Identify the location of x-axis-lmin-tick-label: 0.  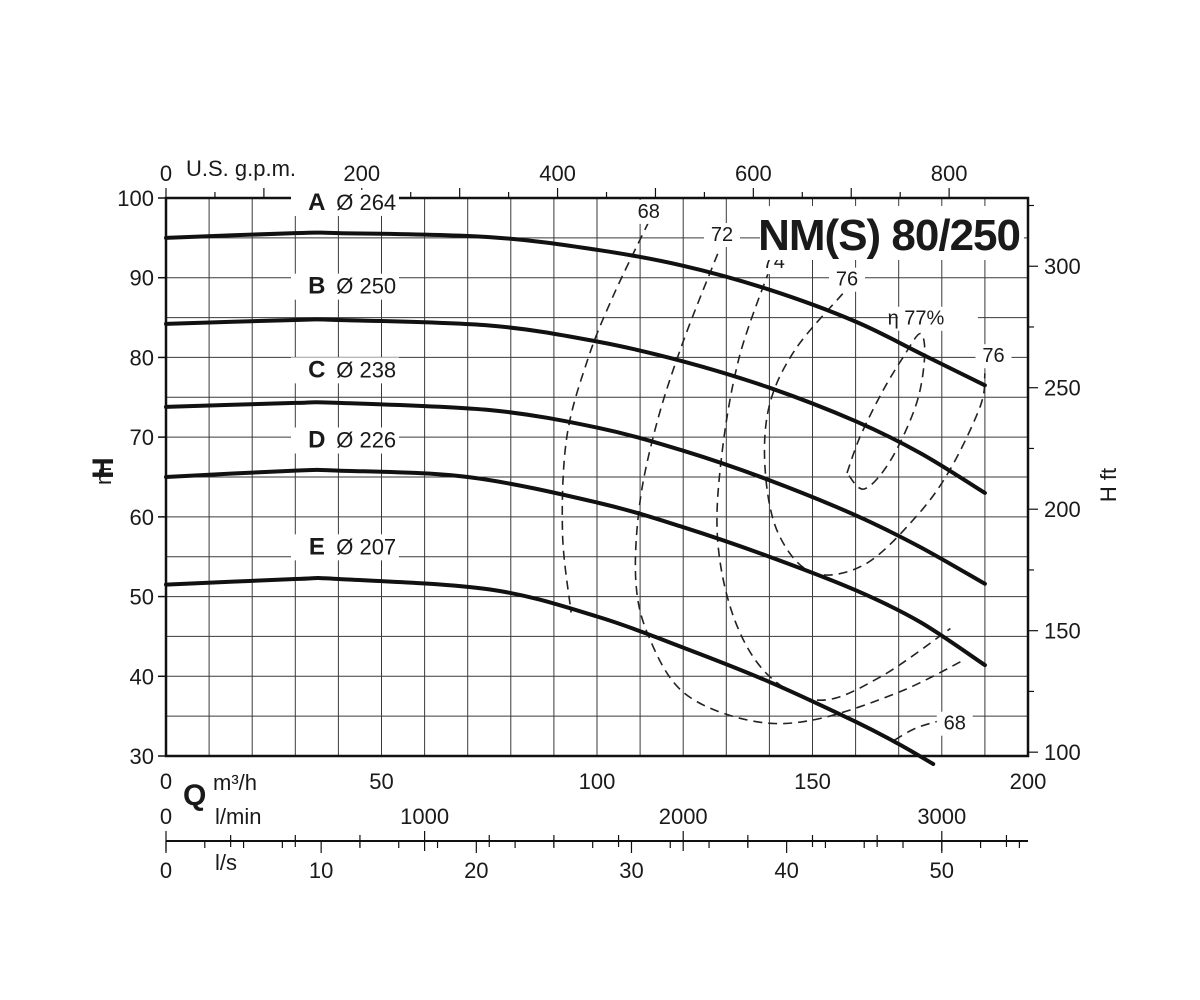
(166, 816).